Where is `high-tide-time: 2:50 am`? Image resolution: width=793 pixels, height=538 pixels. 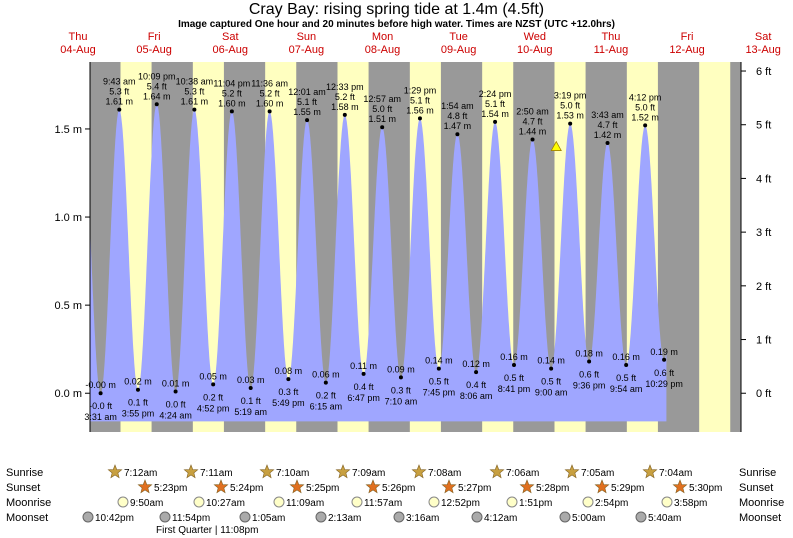 high-tide-time: 2:50 am is located at coordinates (532, 112).